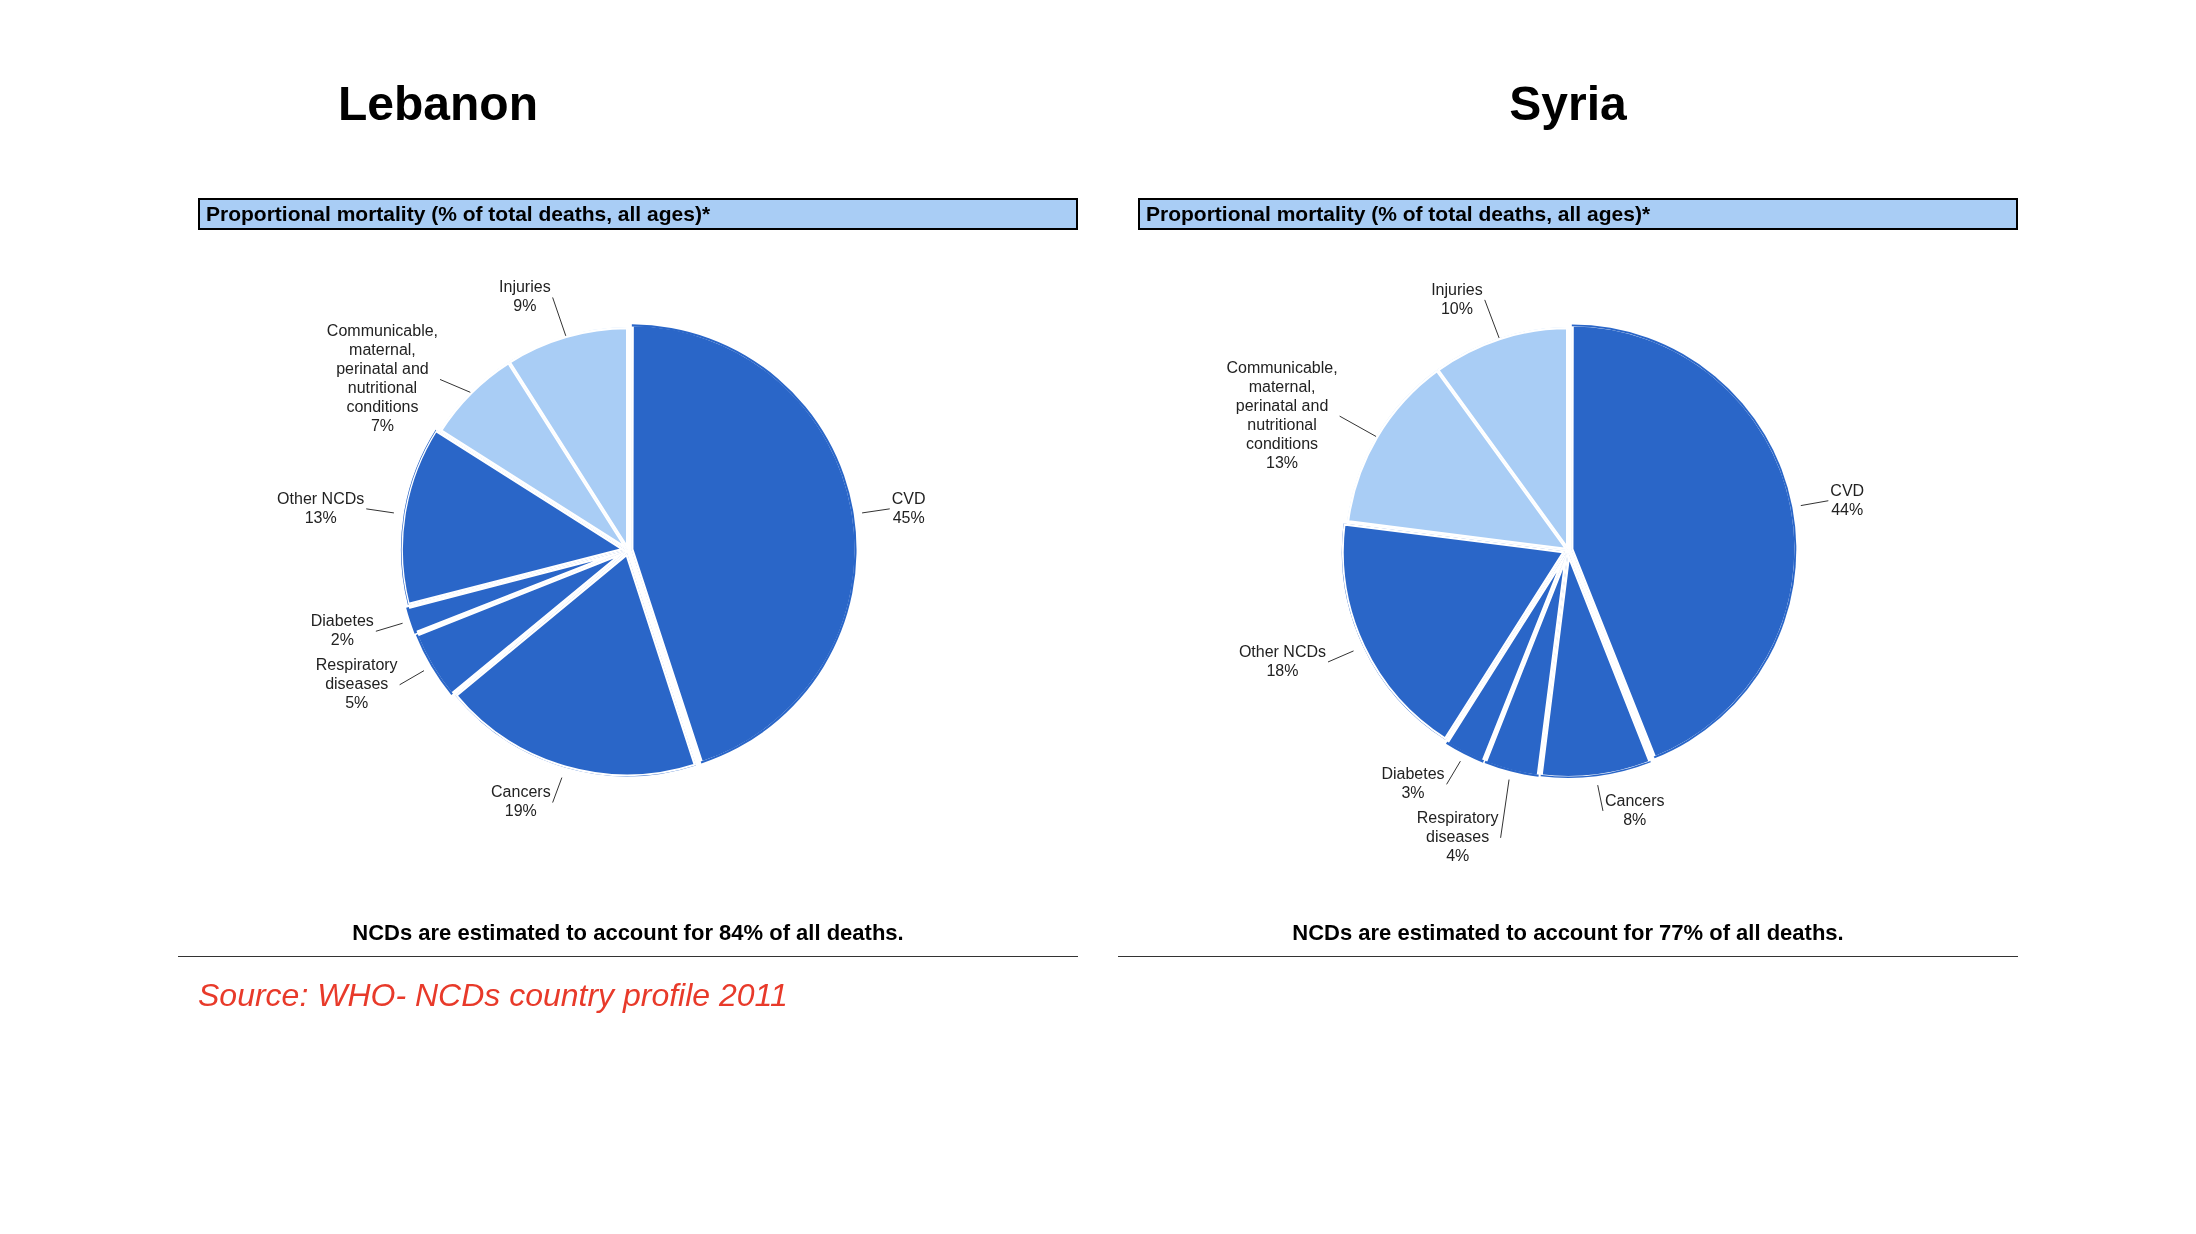 This screenshot has height=1234, width=2196. What do you see at coordinates (525, 306) in the screenshot?
I see `data-label: 9%` at bounding box center [525, 306].